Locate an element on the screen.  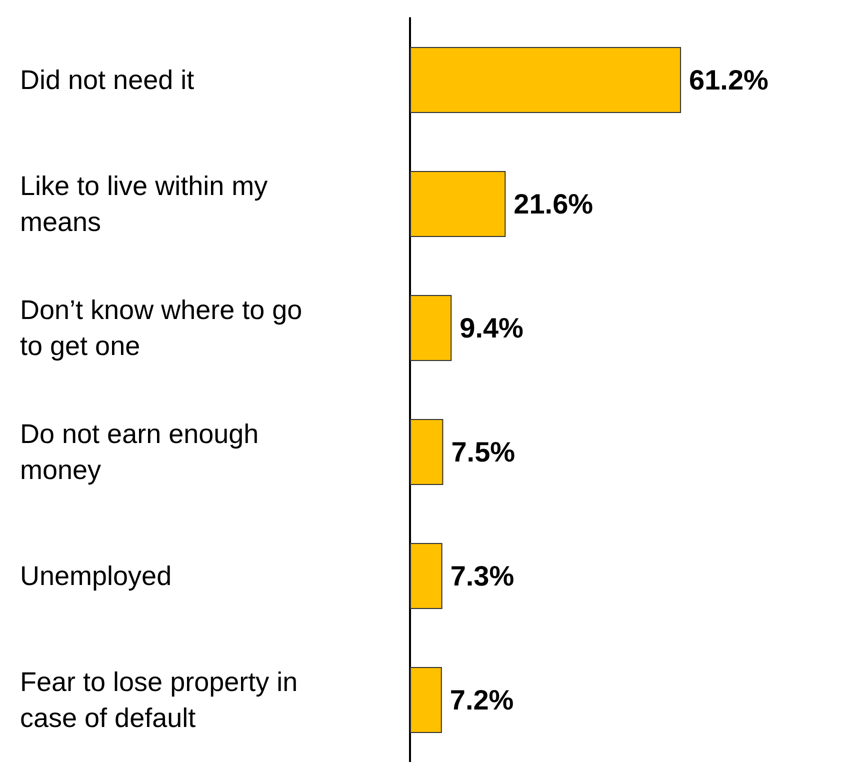
y-tick-label: Do not earn enough money is located at coordinates (143, 452).